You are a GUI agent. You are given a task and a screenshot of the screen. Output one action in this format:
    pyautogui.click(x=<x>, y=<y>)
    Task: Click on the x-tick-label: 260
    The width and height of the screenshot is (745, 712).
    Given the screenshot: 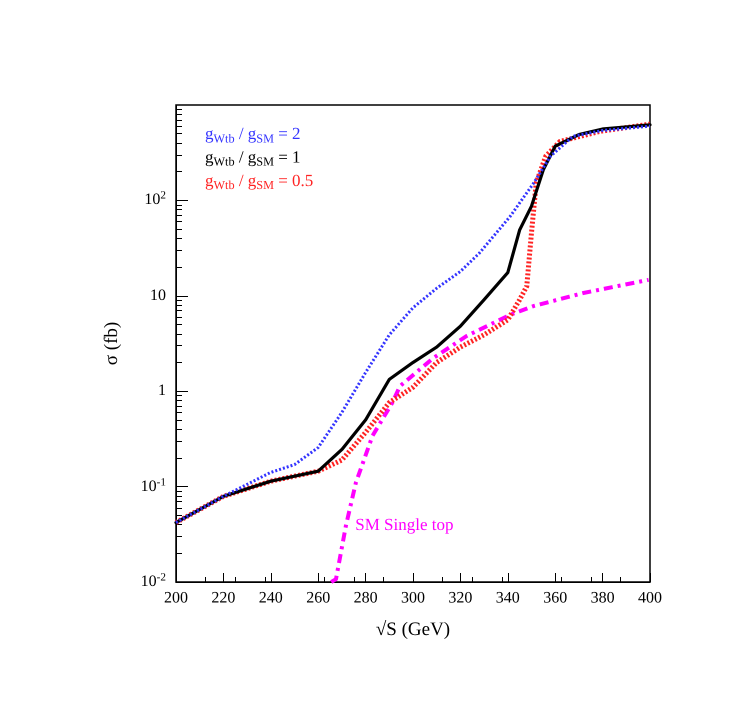 What is the action you would take?
    pyautogui.click(x=318, y=598)
    